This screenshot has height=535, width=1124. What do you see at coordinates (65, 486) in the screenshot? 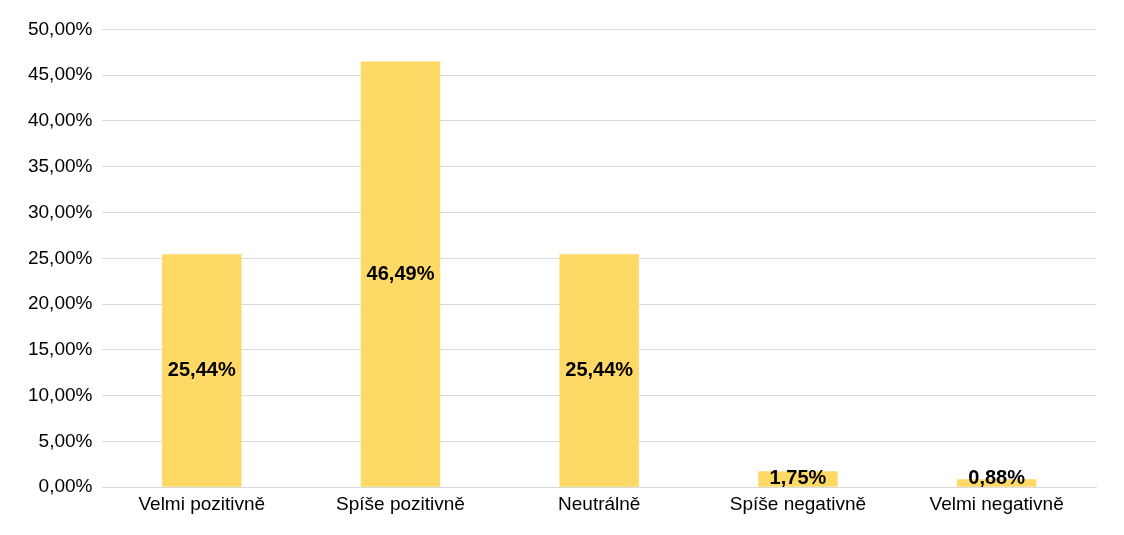
I see `y-tick-label: 0,00%` at bounding box center [65, 486].